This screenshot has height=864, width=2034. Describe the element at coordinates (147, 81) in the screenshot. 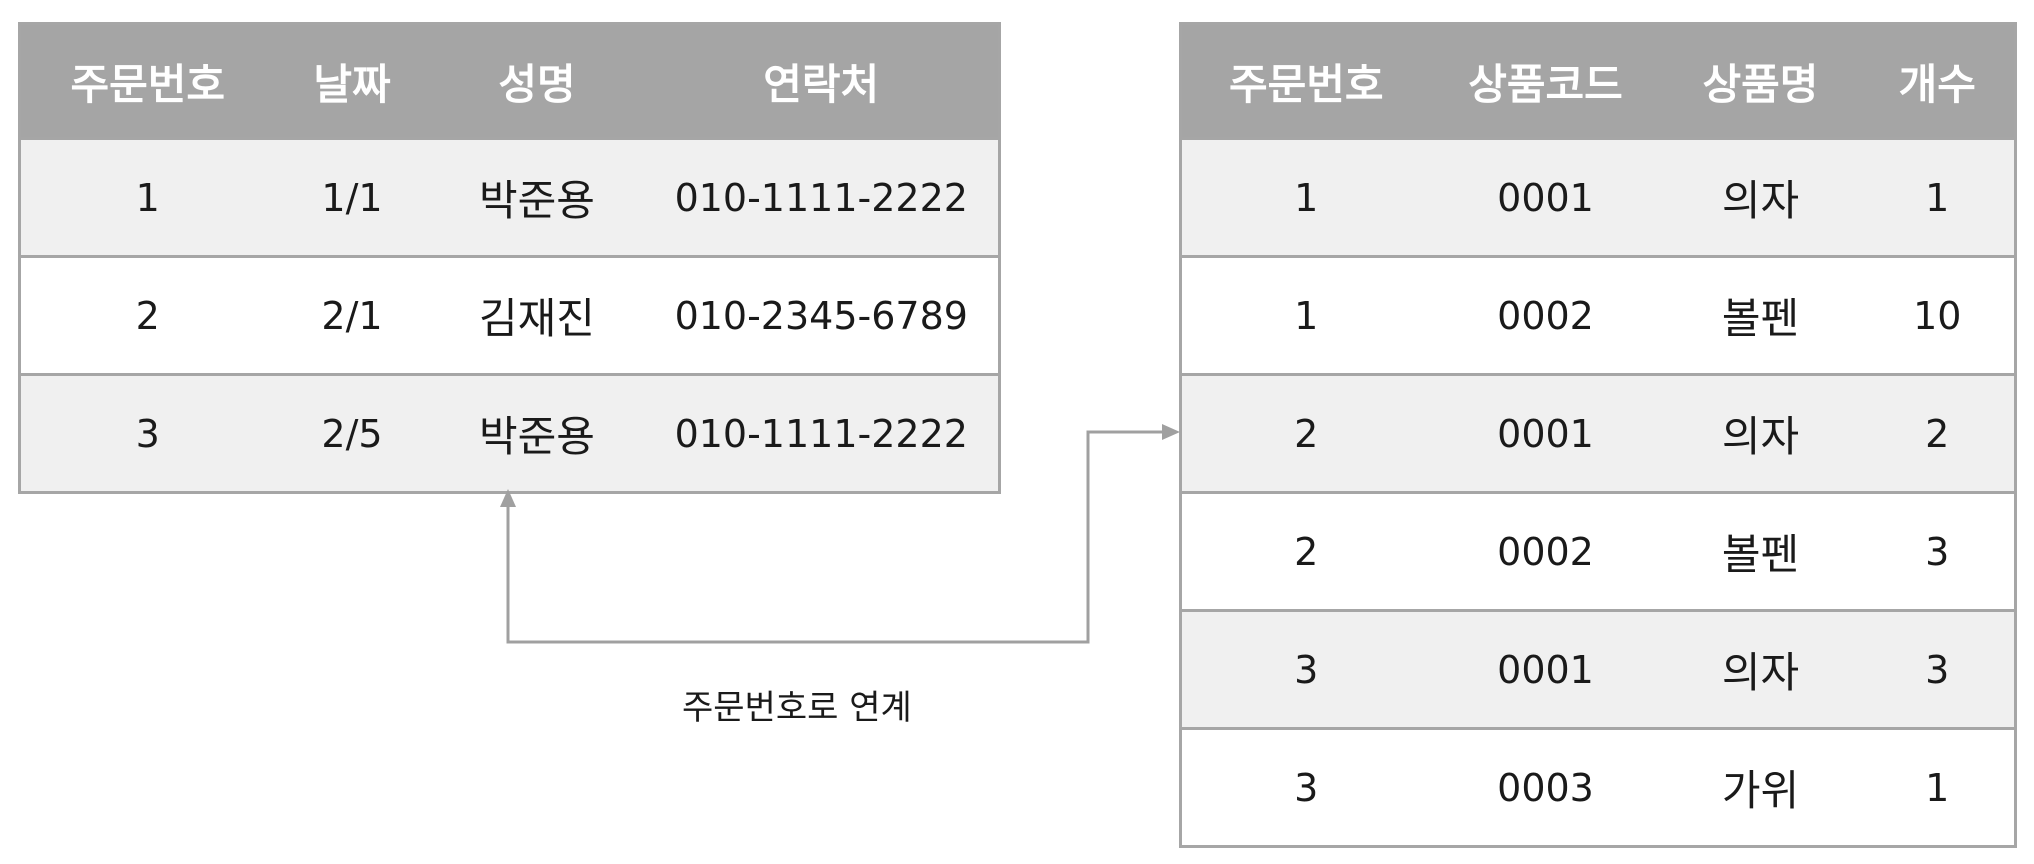

I see `orders-header-order-no: 주문번호` at that location.